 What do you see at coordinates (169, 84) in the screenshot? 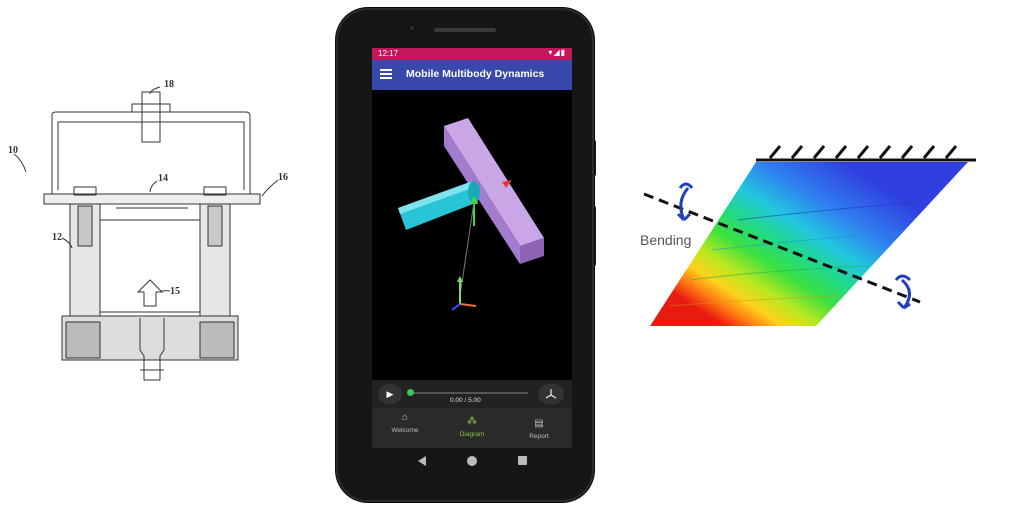
I see `ref-label-18: 18` at bounding box center [169, 84].